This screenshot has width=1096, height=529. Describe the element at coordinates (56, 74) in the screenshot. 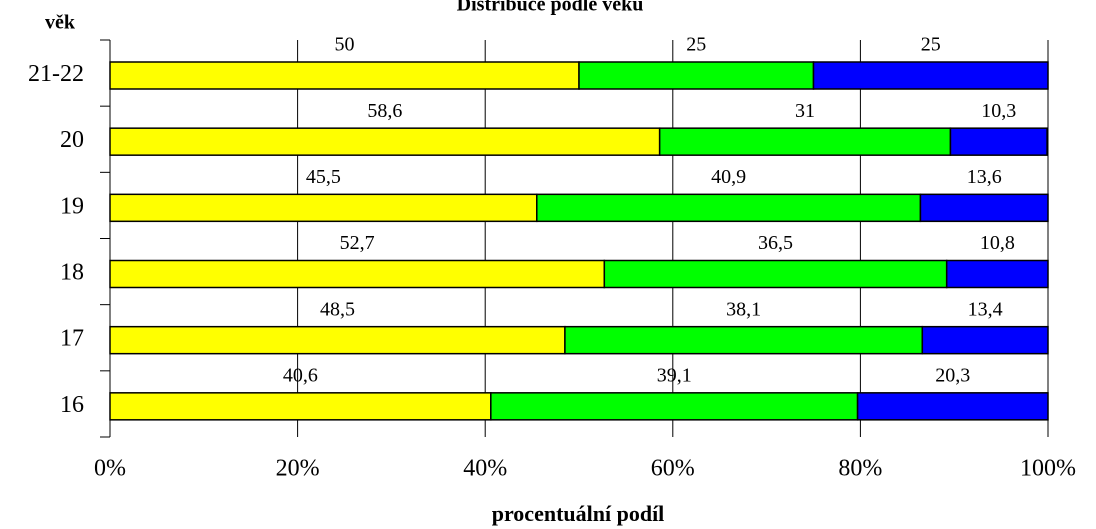

I see `y-tick-label: 21-22` at that location.